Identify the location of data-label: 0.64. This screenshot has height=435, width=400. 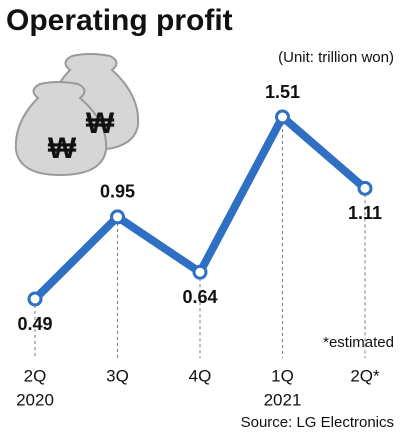
(199, 297).